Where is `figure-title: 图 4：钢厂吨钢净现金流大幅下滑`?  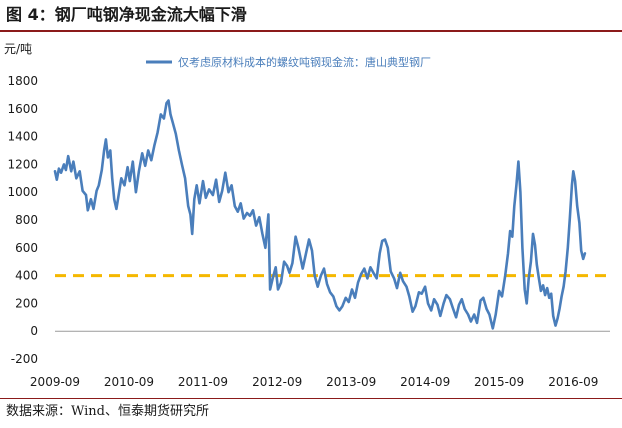 figure-title: 图 4：钢厂吨钢净现金流大幅下滑 is located at coordinates (126, 14).